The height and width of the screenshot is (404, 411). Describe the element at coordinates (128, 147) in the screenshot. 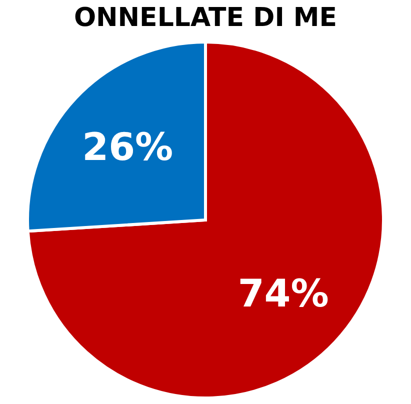

I see `data-label: 26%` at that location.